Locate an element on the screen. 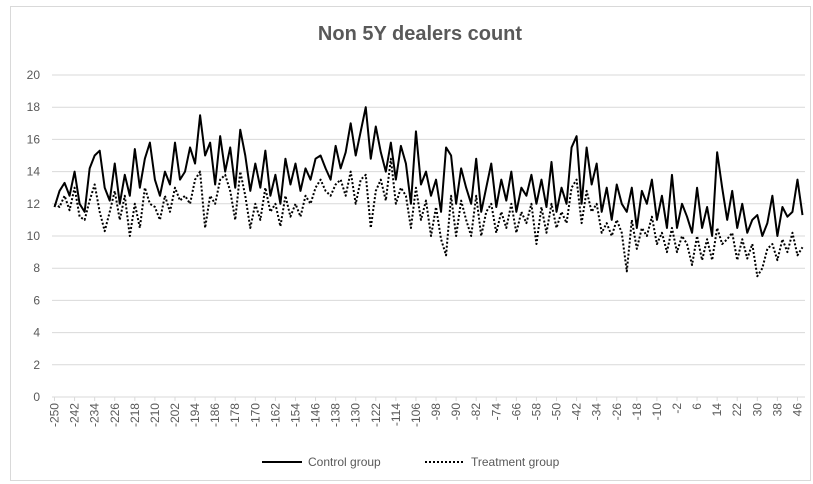 The width and height of the screenshot is (813, 484). y-tick-label: 14 is located at coordinates (34, 172).